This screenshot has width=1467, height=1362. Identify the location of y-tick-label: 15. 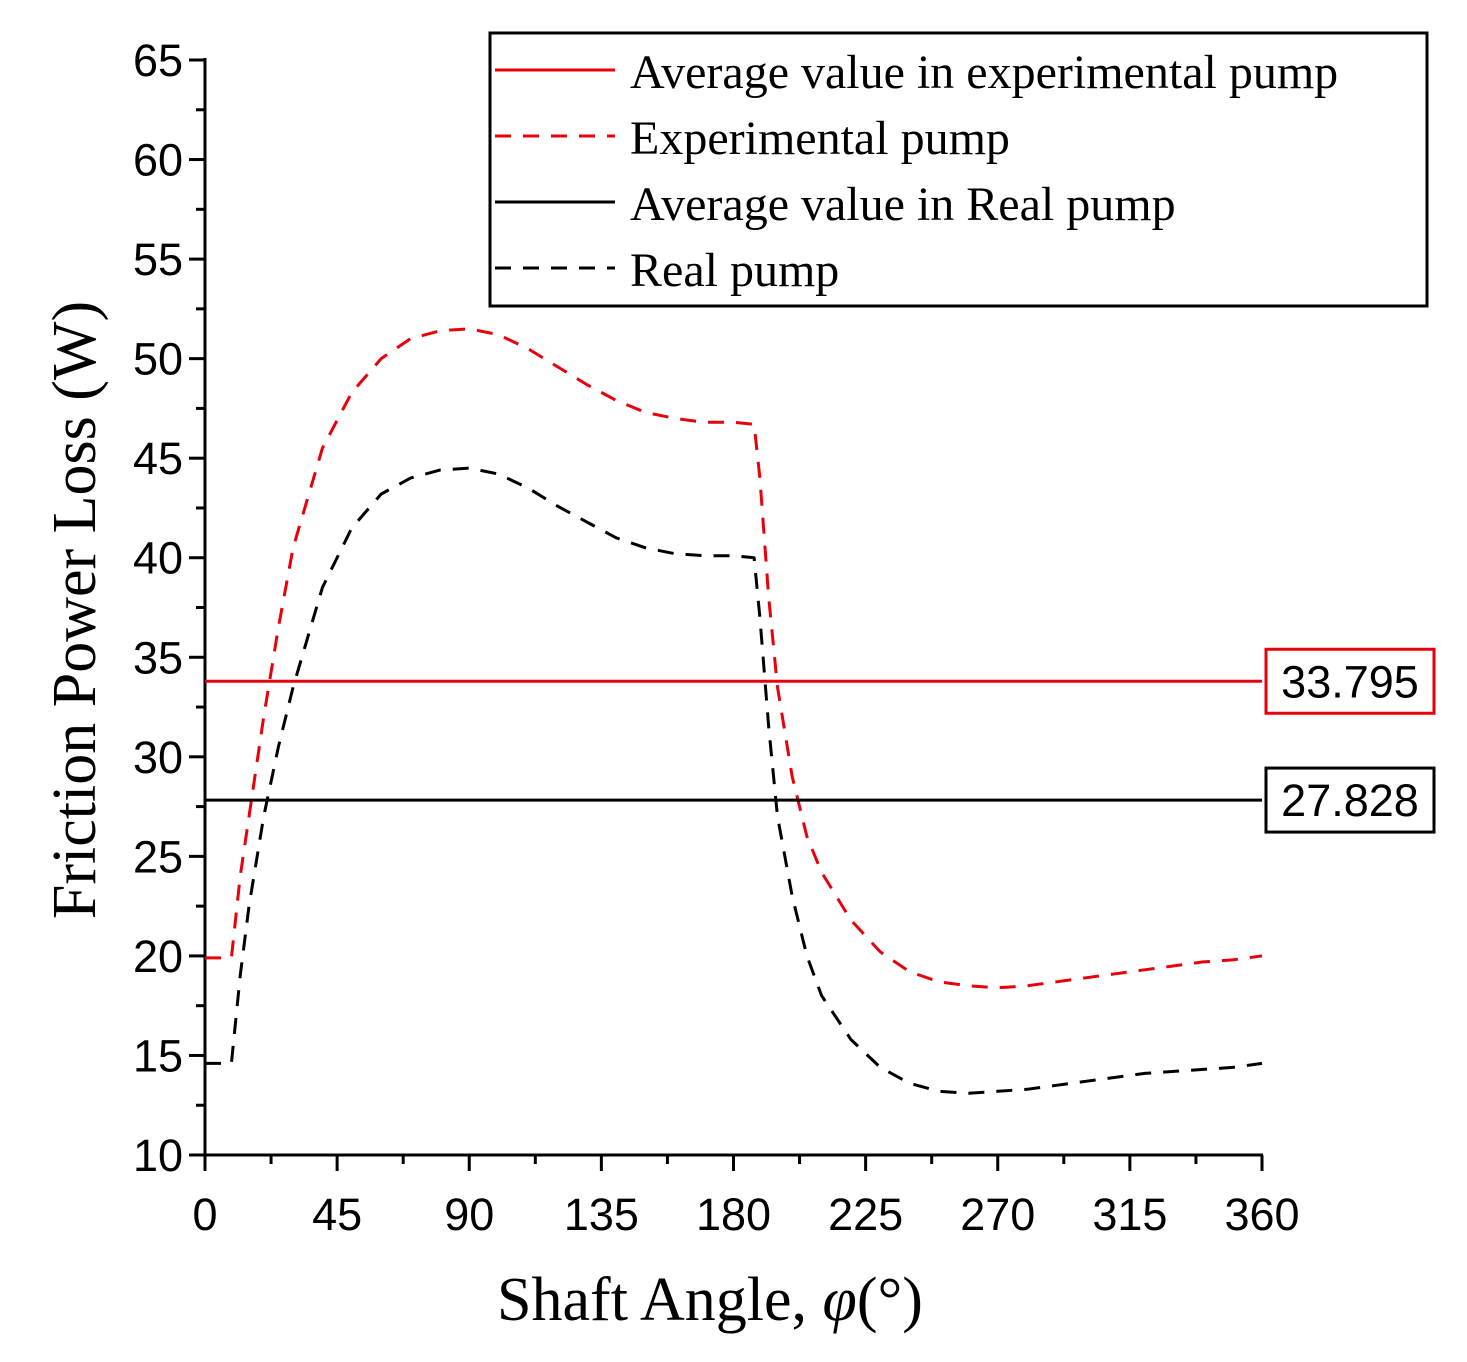
(158, 1055).